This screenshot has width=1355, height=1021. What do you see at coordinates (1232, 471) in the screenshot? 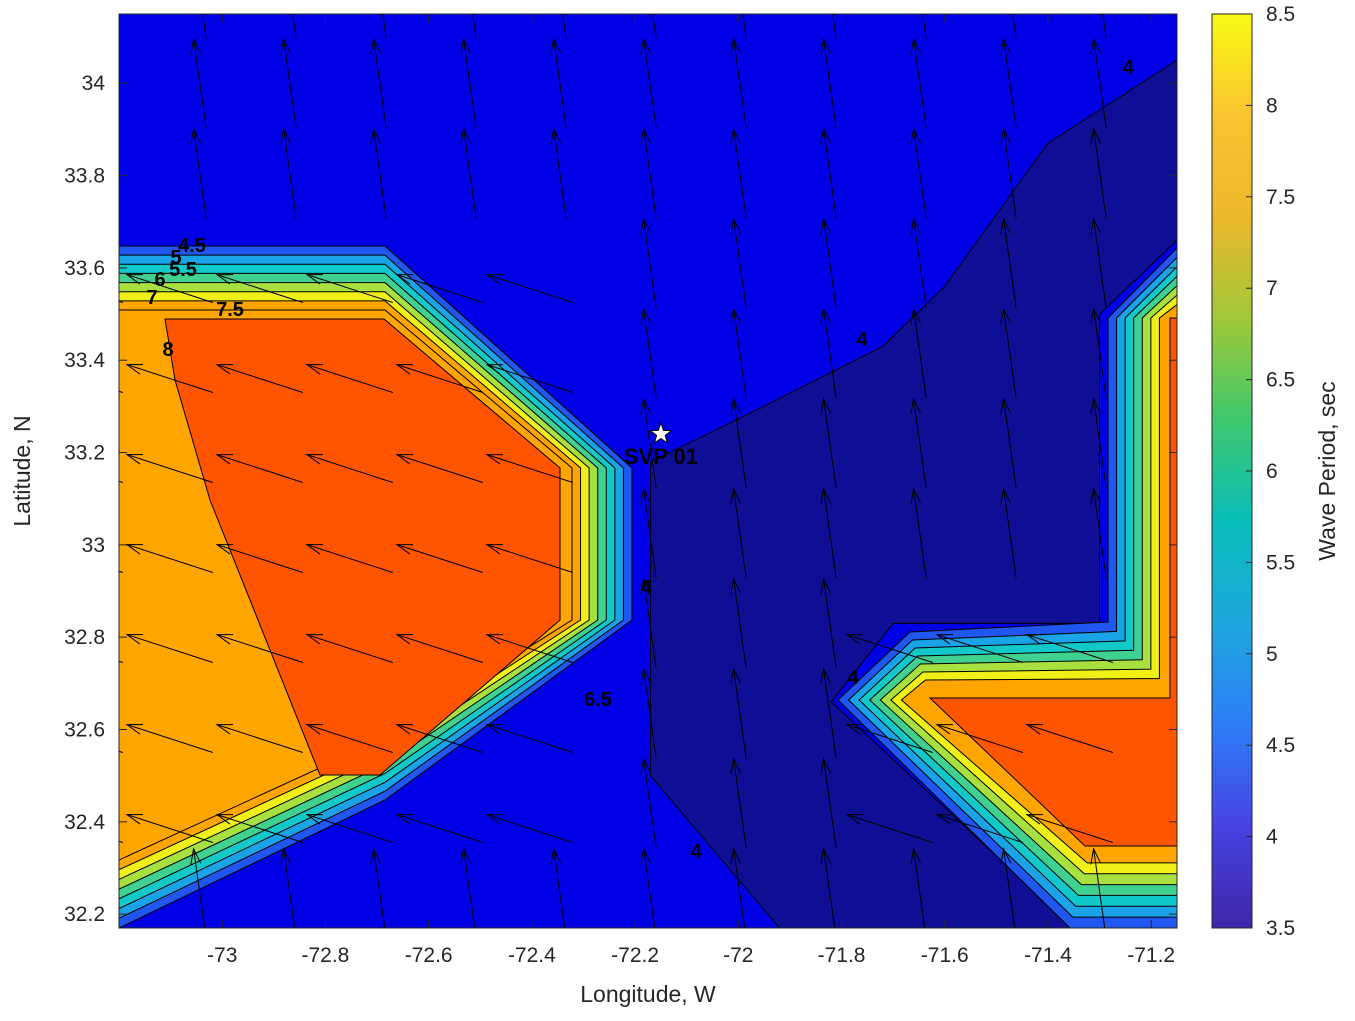
I see `colorbar-gradient` at bounding box center [1232, 471].